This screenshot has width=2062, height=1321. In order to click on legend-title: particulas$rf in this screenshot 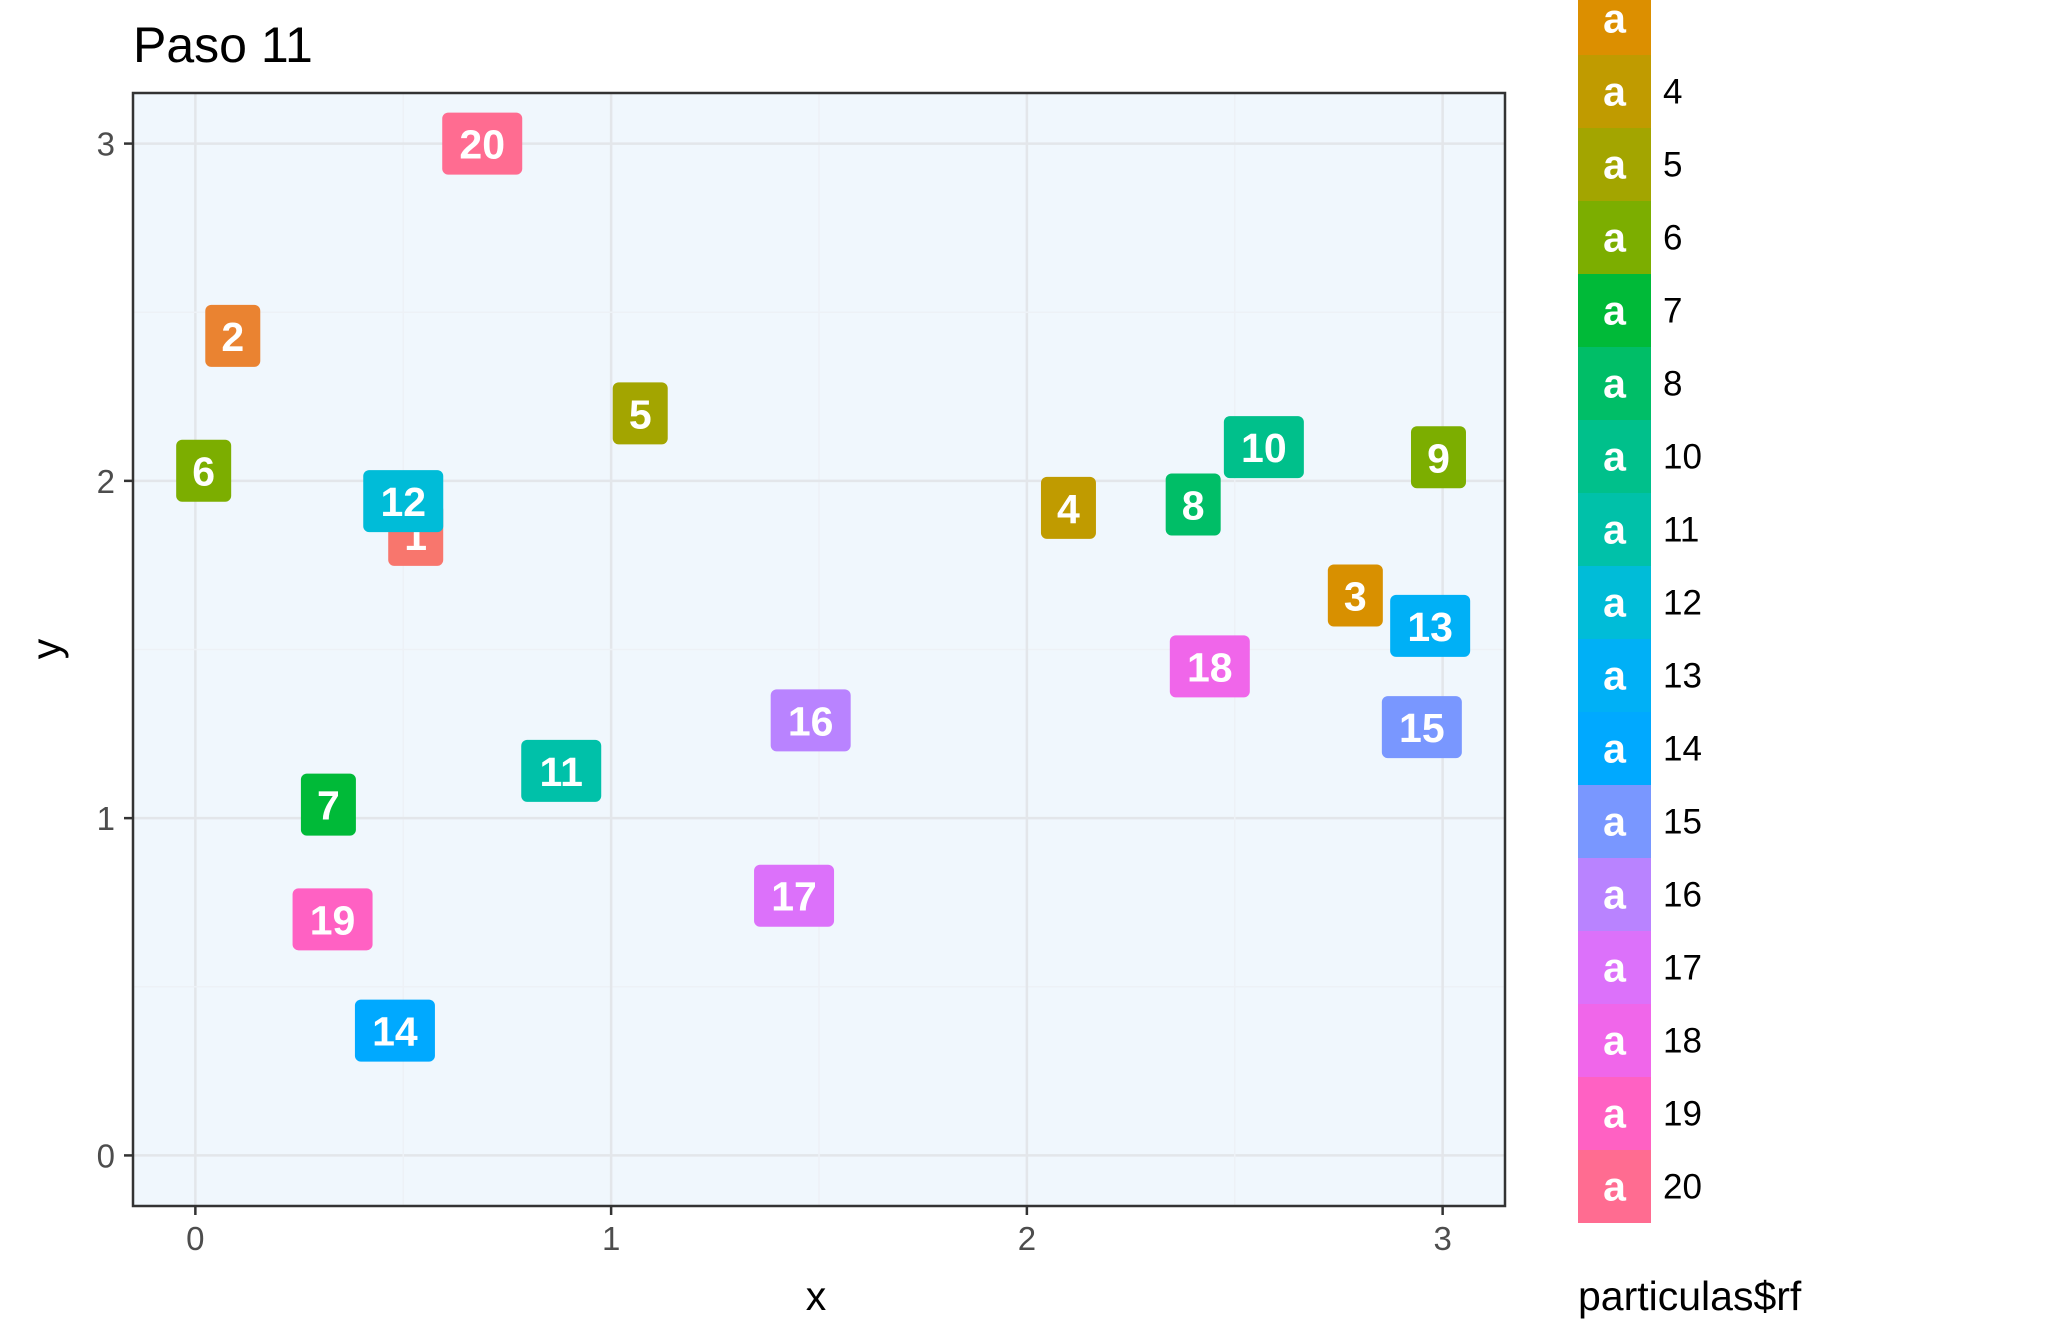, I will do `click(1690, 1296)`.